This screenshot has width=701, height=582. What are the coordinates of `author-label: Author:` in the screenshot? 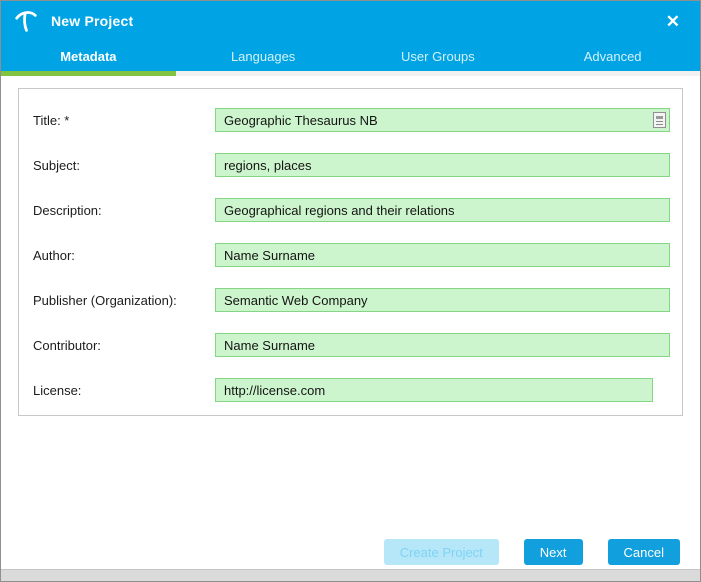 It's located at (54, 255).